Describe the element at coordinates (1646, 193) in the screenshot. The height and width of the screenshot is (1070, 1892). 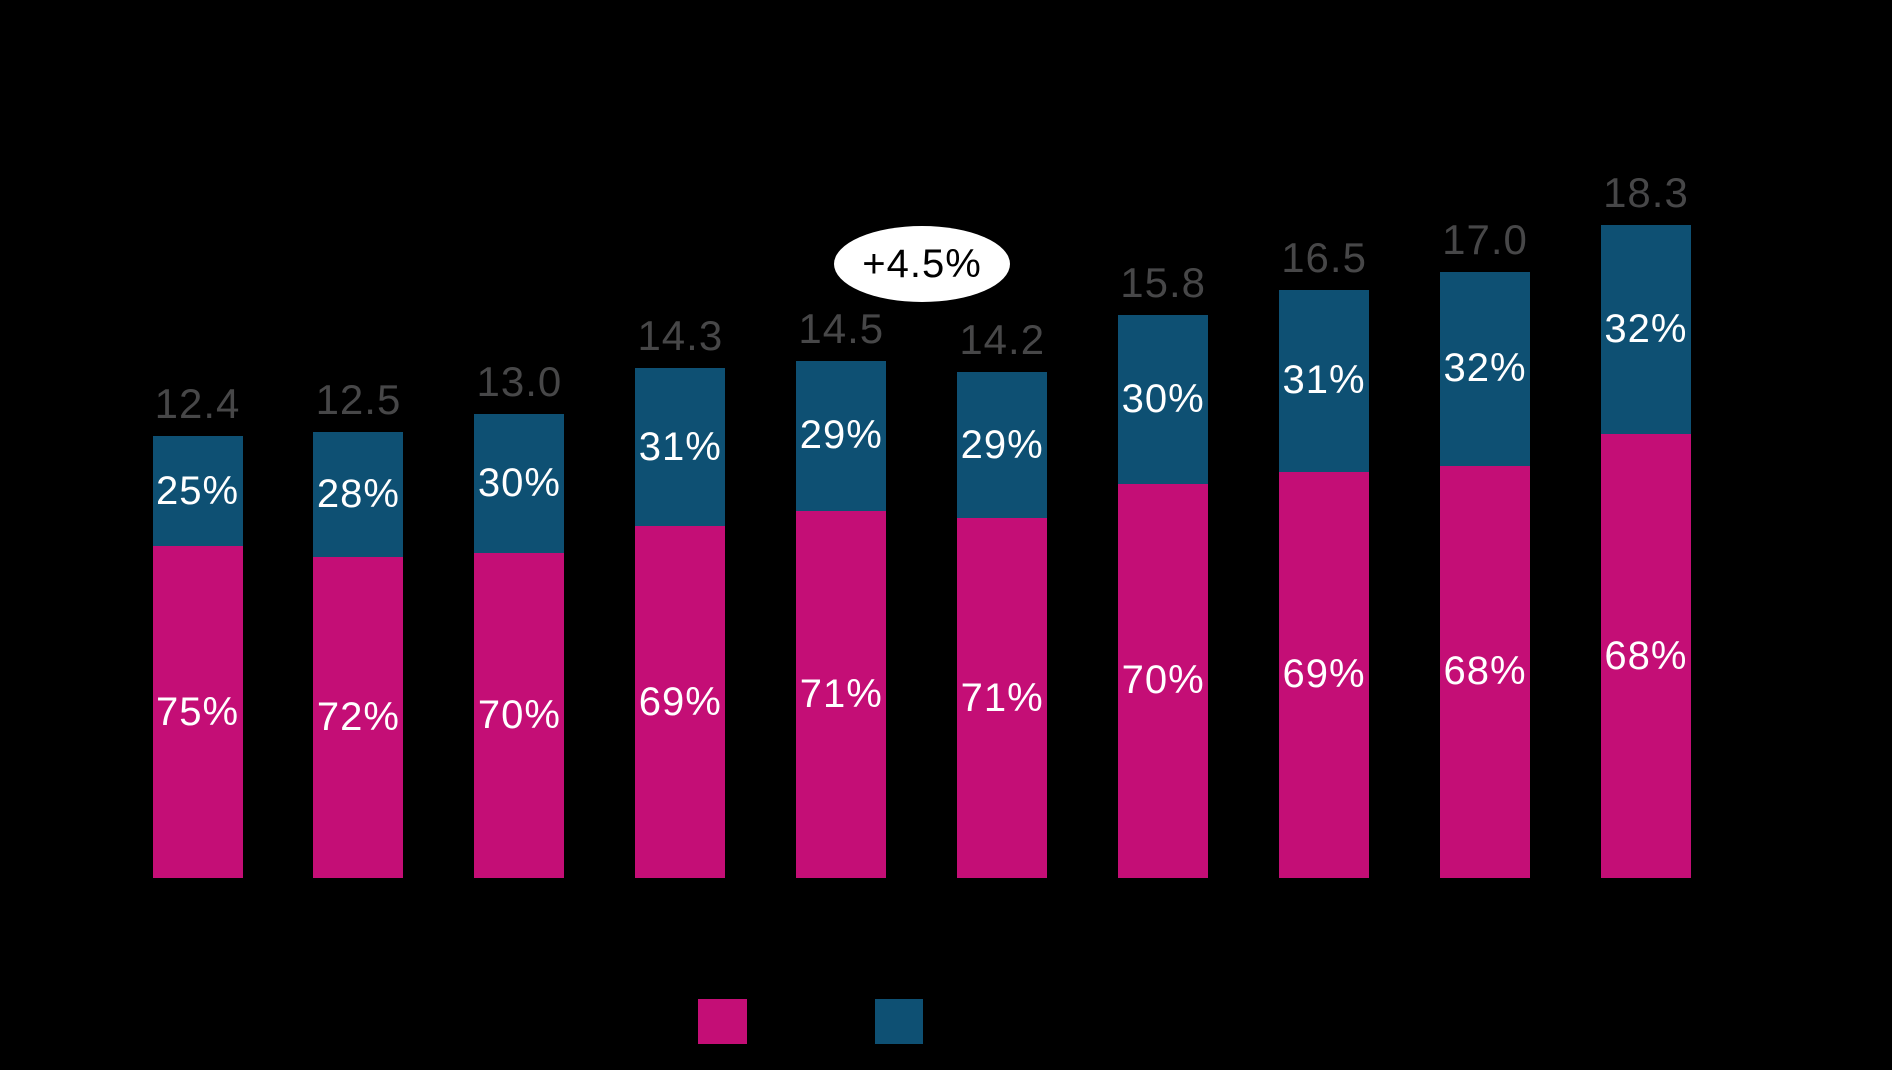
I see `bar-total-label: 18.3` at that location.